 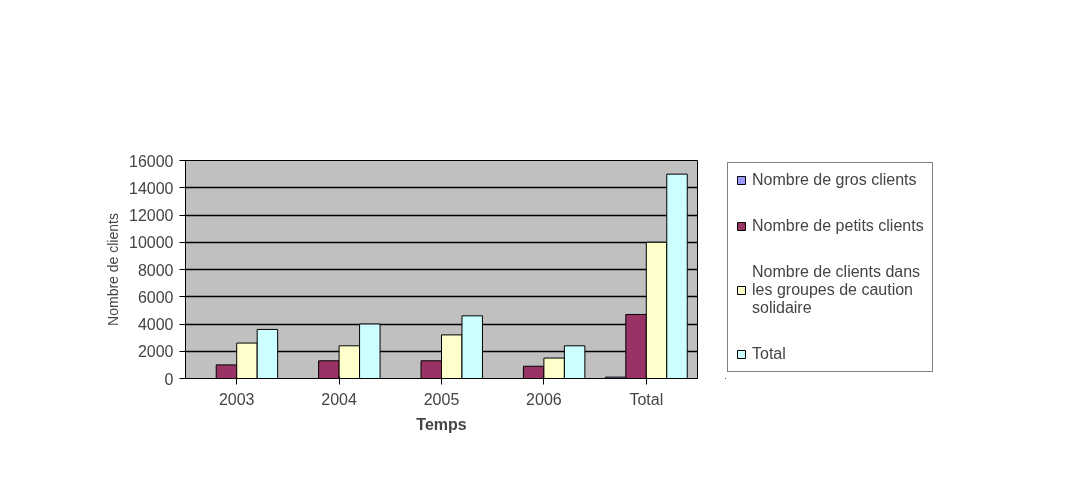 What do you see at coordinates (769, 354) in the screenshot?
I see `legend-label: Total` at bounding box center [769, 354].